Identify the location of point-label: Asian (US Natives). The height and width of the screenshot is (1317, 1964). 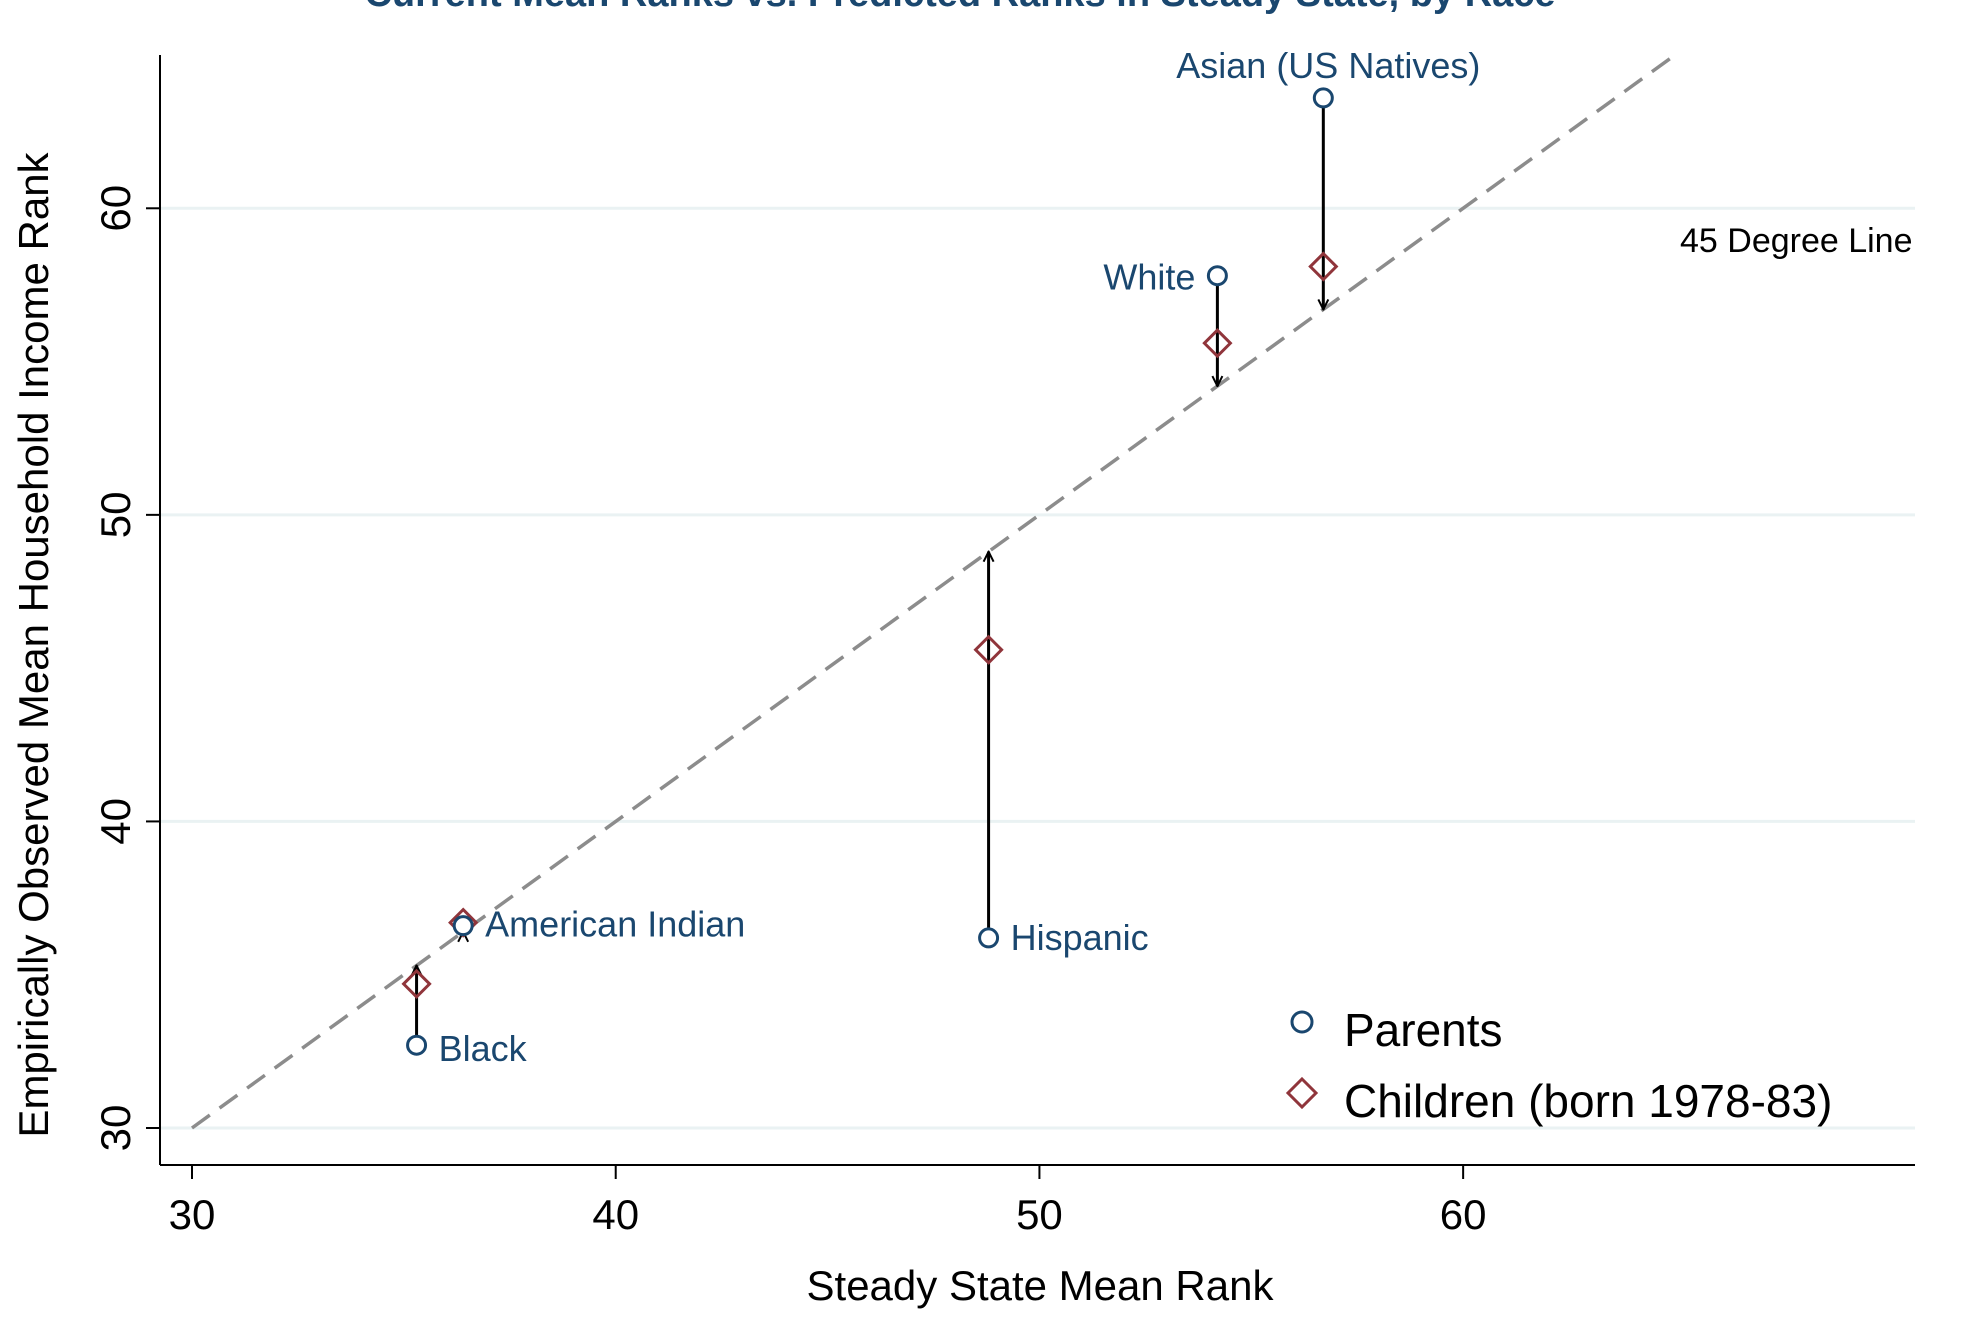
(1328, 65).